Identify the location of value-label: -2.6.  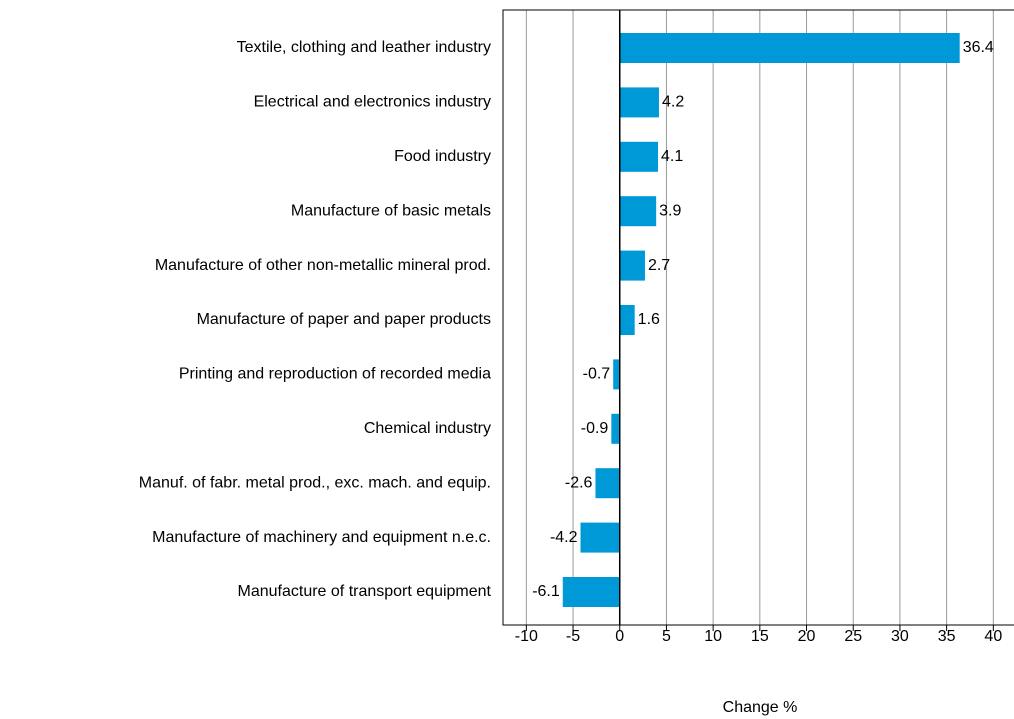
(579, 482).